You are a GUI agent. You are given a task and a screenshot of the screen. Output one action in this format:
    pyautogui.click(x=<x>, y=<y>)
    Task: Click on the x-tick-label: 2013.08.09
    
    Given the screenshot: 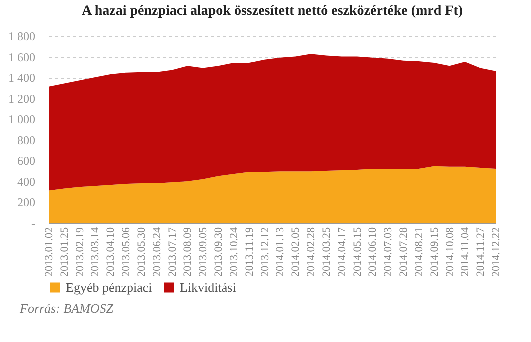 What is the action you would take?
    pyautogui.click(x=188, y=252)
    